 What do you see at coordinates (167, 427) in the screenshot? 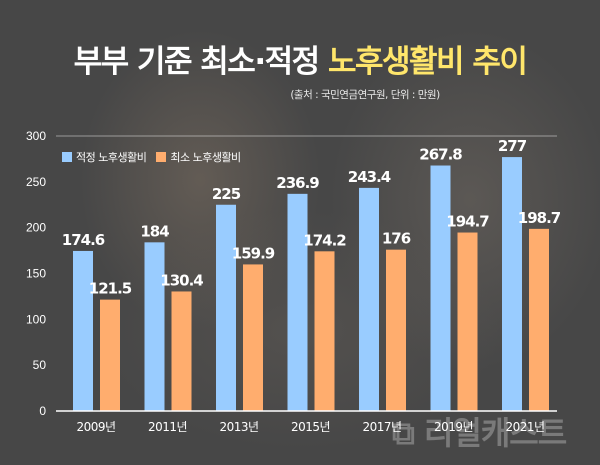
I see `x-tick-label: 2011년` at bounding box center [167, 427].